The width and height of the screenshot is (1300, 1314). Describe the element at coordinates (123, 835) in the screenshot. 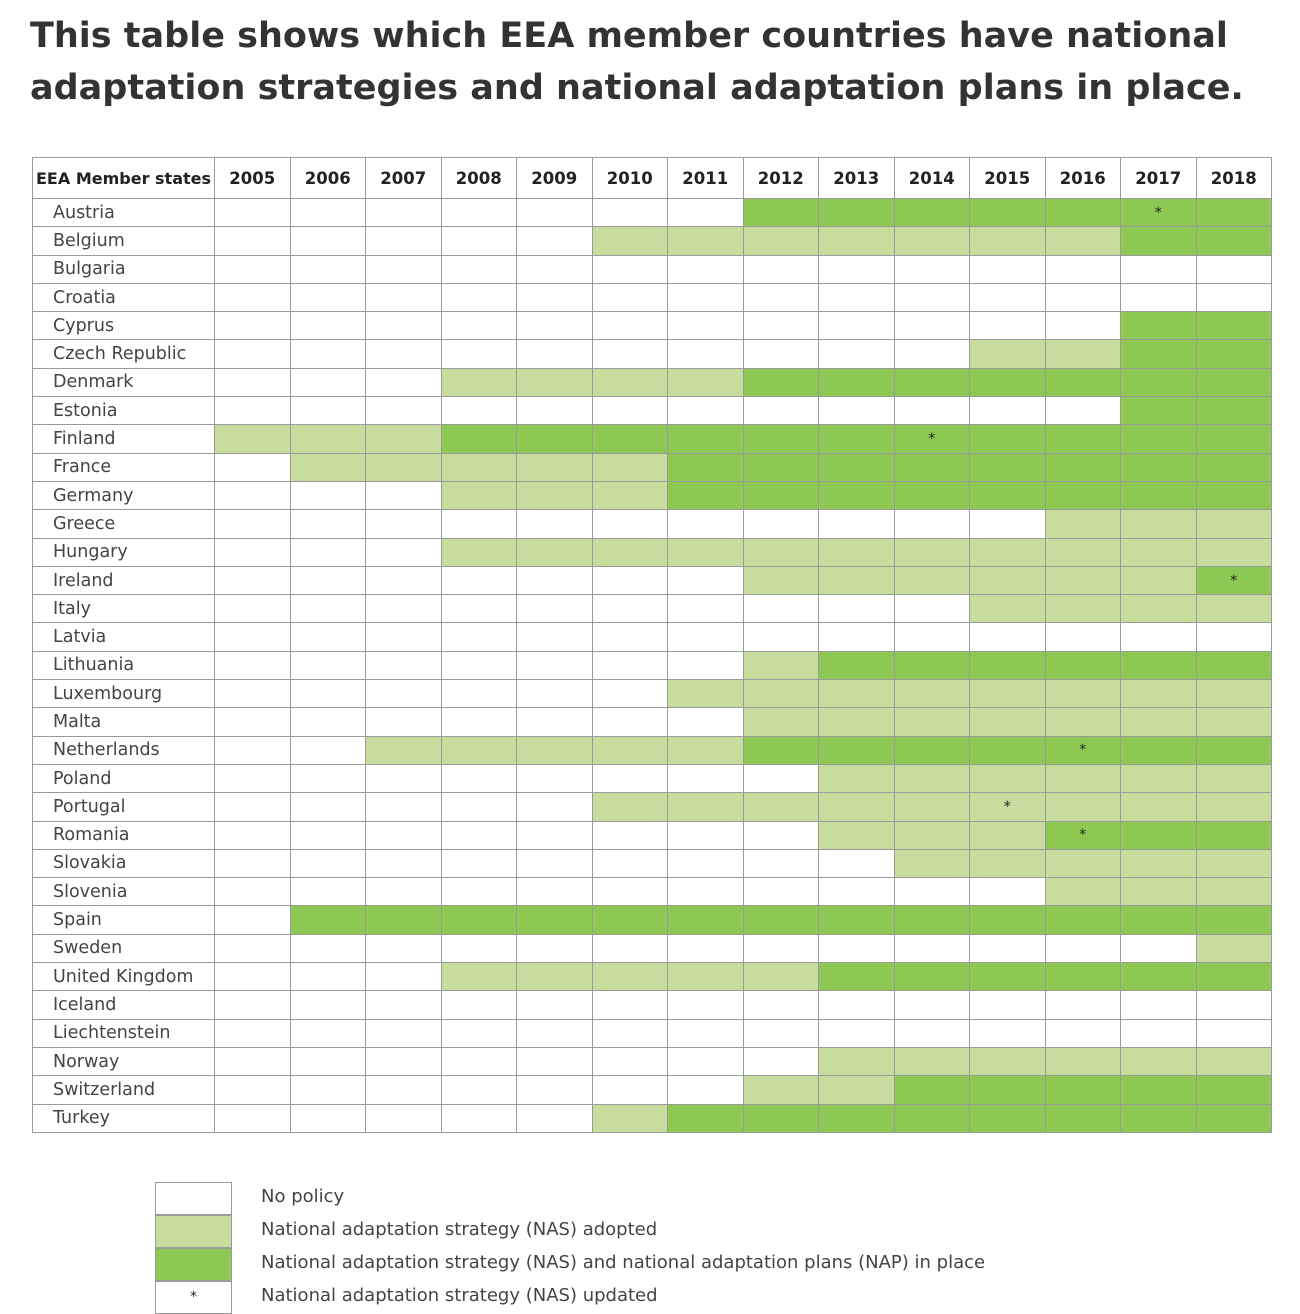

I see `country-name: Romania` at that location.